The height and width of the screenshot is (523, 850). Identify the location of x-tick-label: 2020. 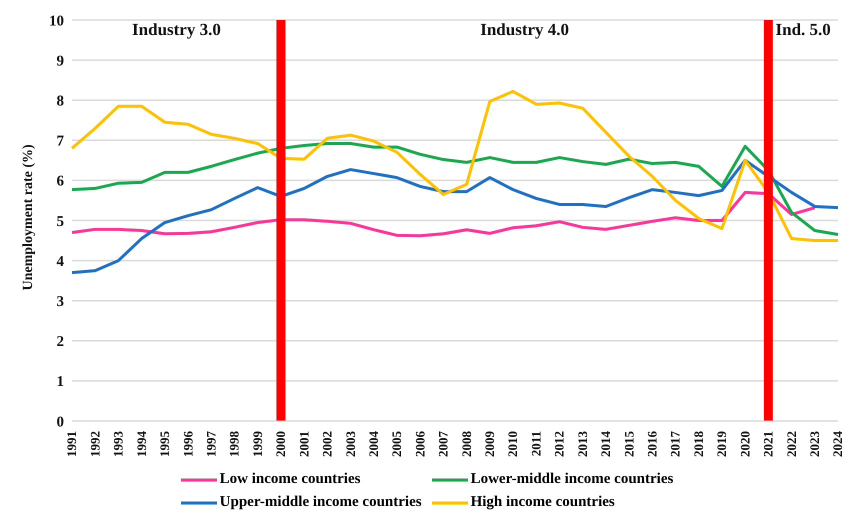
(744, 444).